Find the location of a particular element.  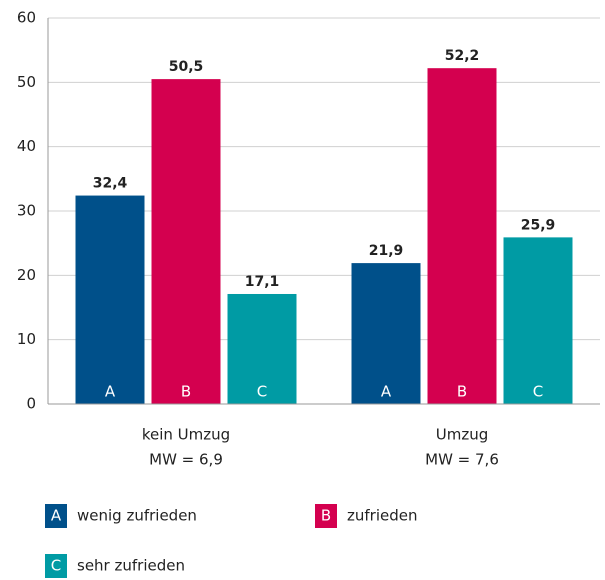

value-label: 21,9 is located at coordinates (386, 251).